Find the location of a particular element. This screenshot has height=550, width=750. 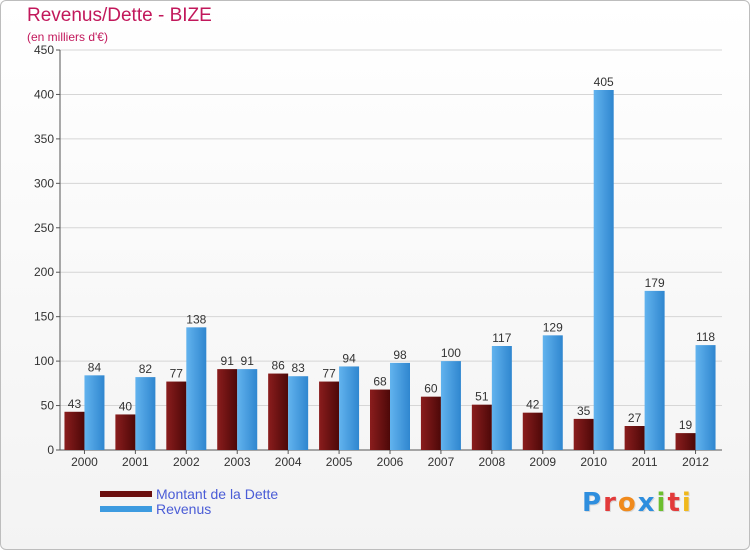

data-label-dette: 91 is located at coordinates (228, 361).